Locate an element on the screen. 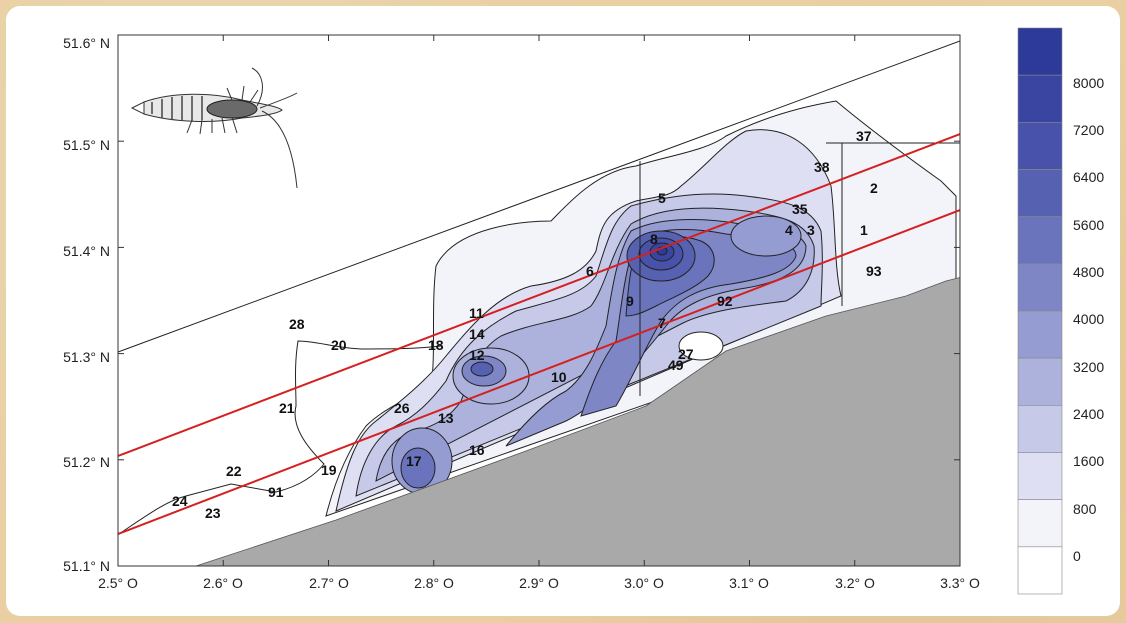 The width and height of the screenshot is (1126, 623). station-label: 49 is located at coordinates (676, 365).